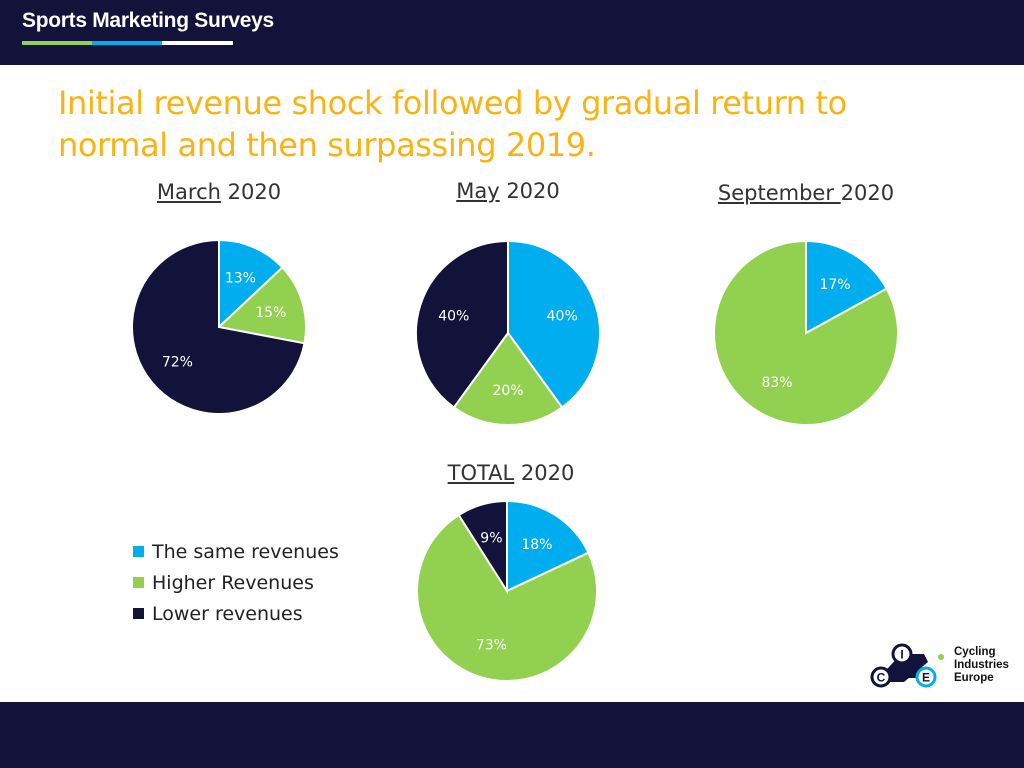 The image size is (1024, 768). I want to click on cie-line-1: Cycling, so click(975, 652).